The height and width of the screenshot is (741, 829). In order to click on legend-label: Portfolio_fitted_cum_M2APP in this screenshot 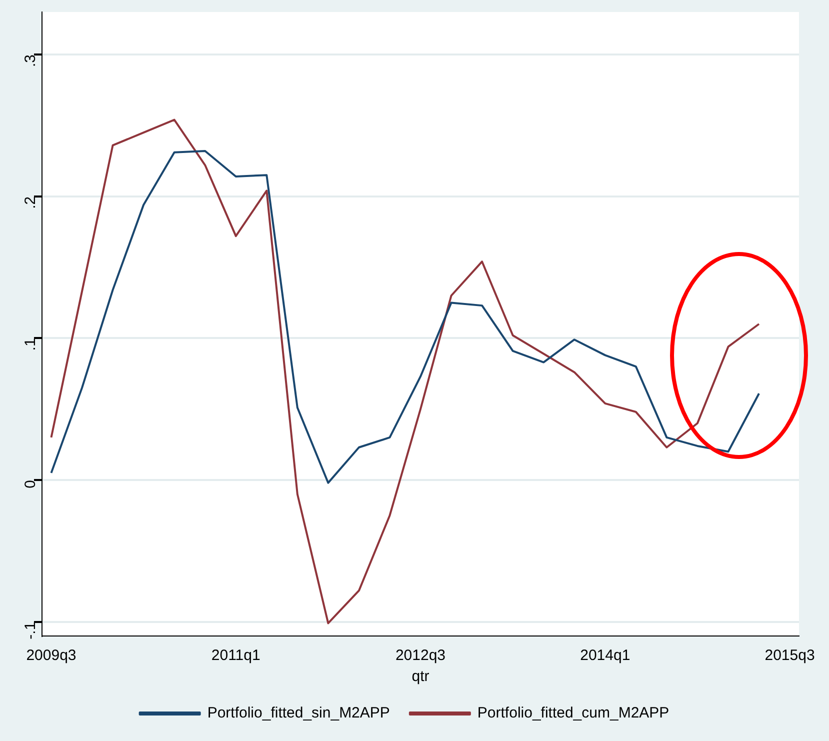, I will do `click(573, 713)`.